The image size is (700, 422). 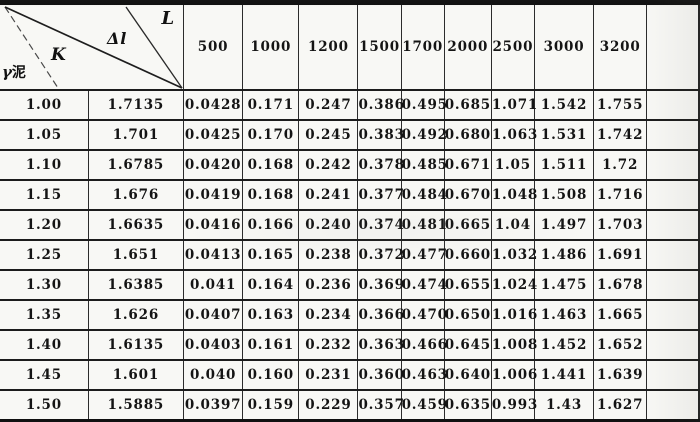 I want to click on delta-l-value: 0.247, so click(x=328, y=104).